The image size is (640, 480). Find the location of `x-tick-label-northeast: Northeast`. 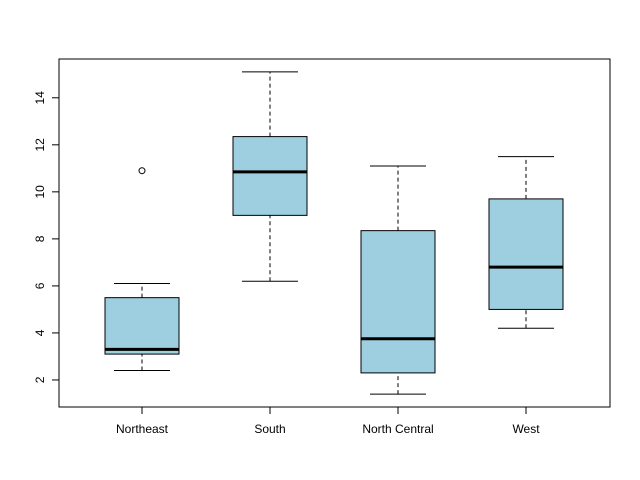

x-tick-label-northeast: Northeast is located at coordinates (142, 429).